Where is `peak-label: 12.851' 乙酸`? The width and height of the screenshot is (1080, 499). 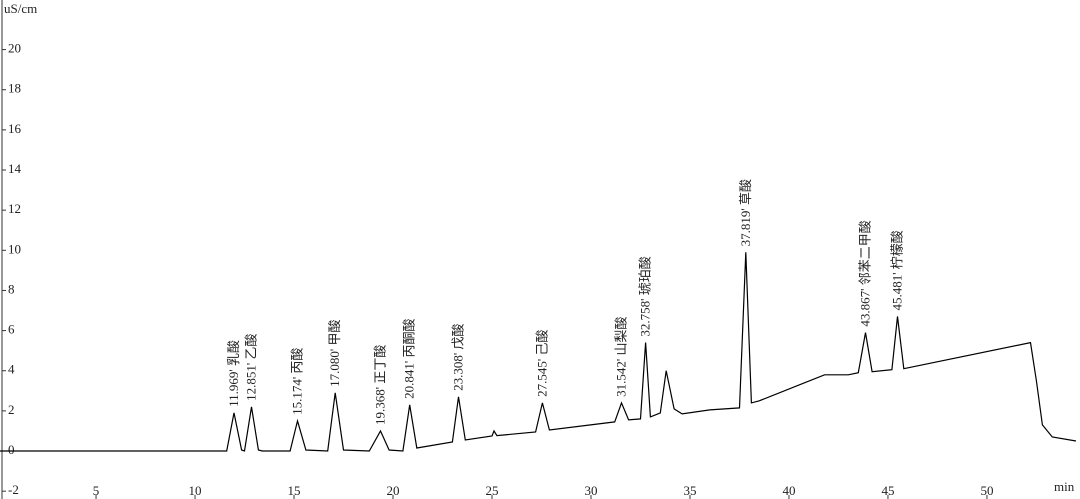 peak-label: 12.851' 乙酸 is located at coordinates (250, 367).